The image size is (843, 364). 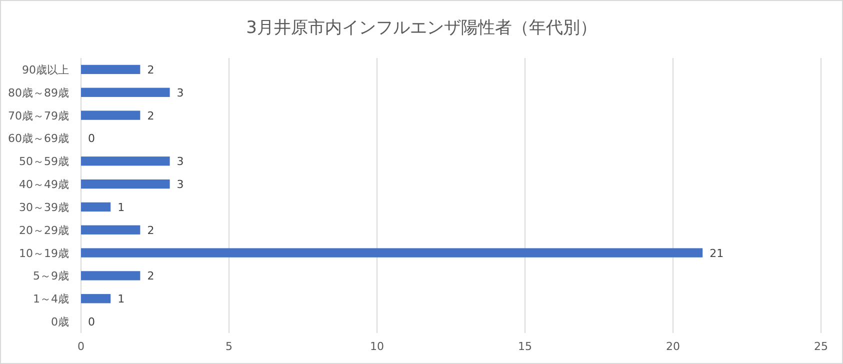 I want to click on y-tick-label: 30～39歳, so click(x=44, y=207).